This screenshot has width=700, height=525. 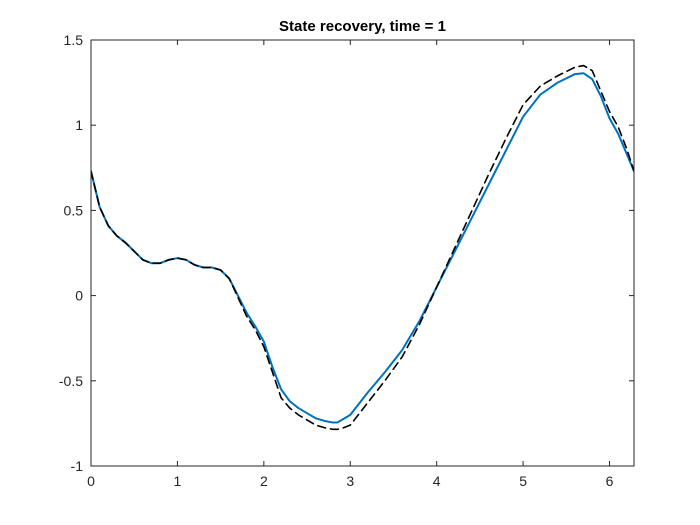 I want to click on x-tick-label: 0, so click(x=91, y=481).